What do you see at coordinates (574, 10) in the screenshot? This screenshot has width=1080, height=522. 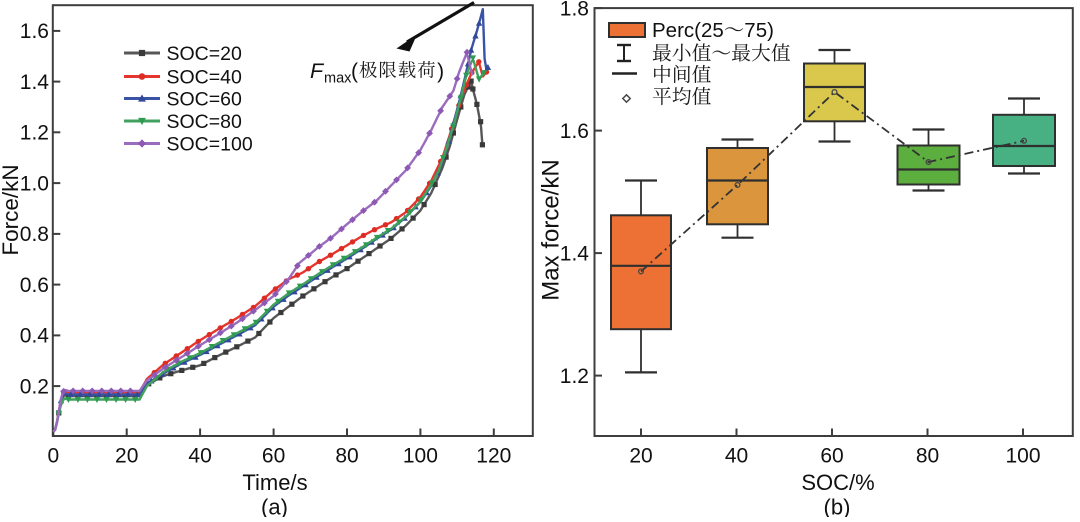 I see `svg-text: 1.8` at bounding box center [574, 10].